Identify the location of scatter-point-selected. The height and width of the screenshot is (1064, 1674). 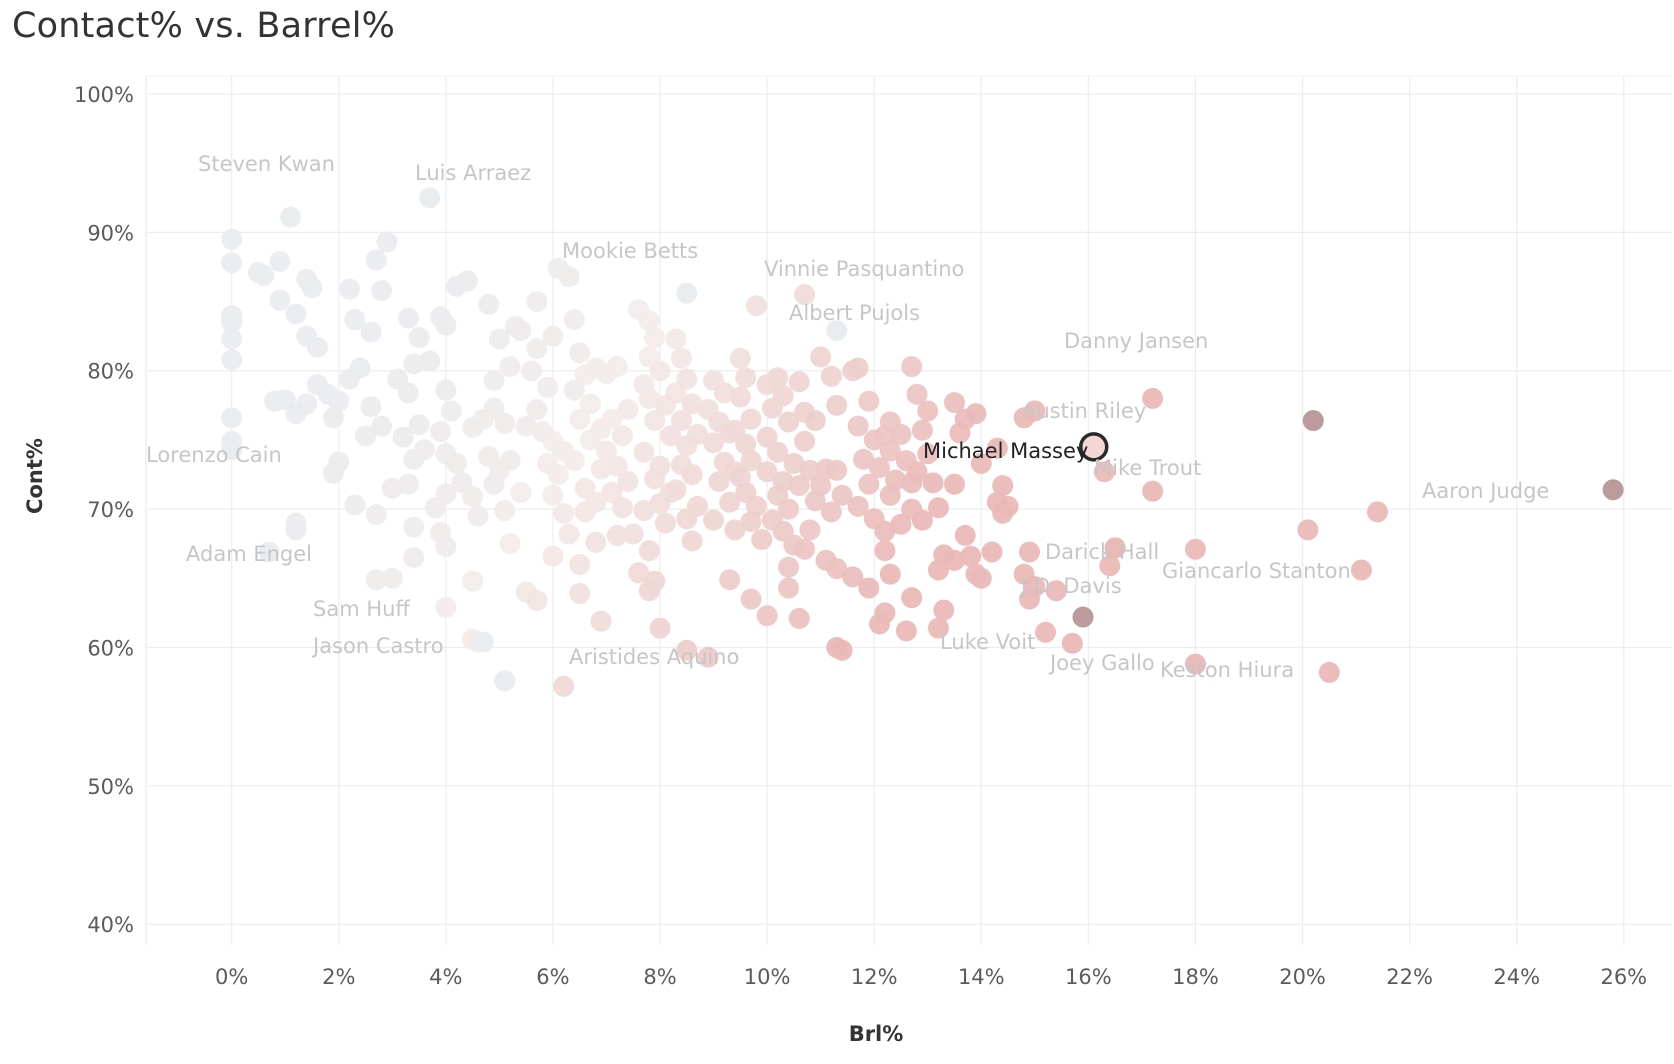
(1093, 447).